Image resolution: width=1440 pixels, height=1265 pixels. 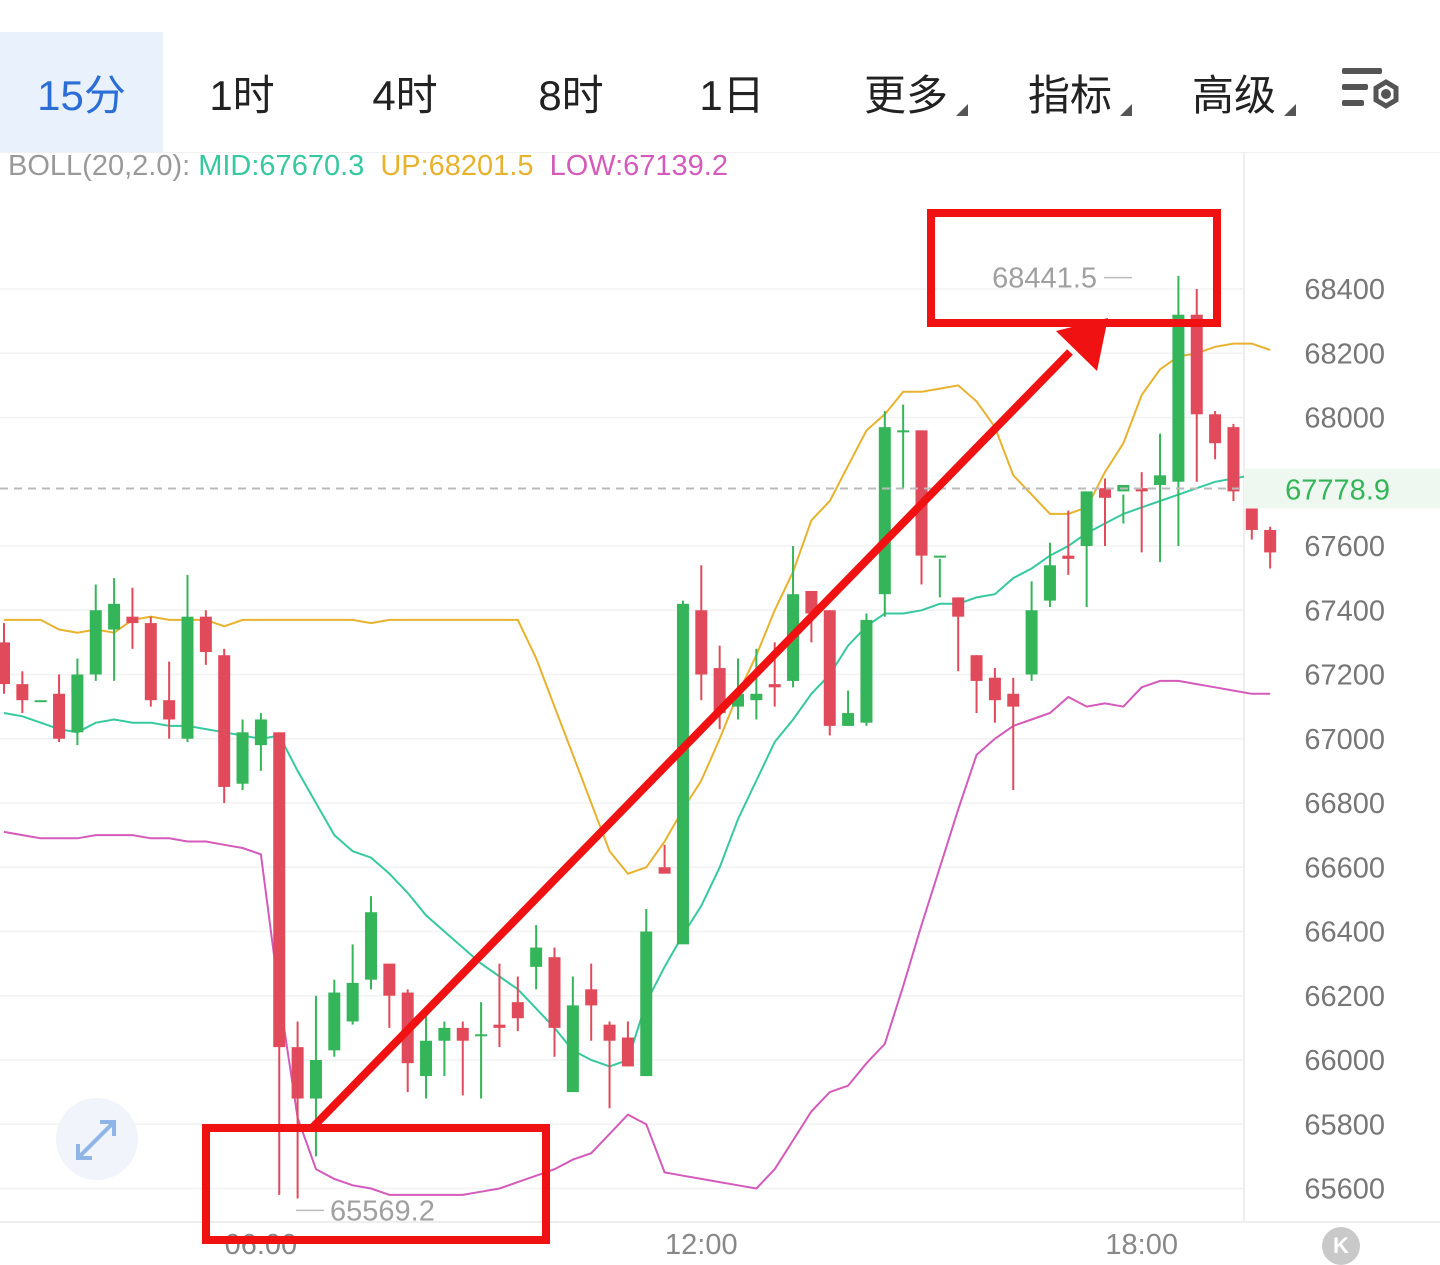 What do you see at coordinates (1341, 1245) in the screenshot?
I see `brand-logo-letter: K` at bounding box center [1341, 1245].